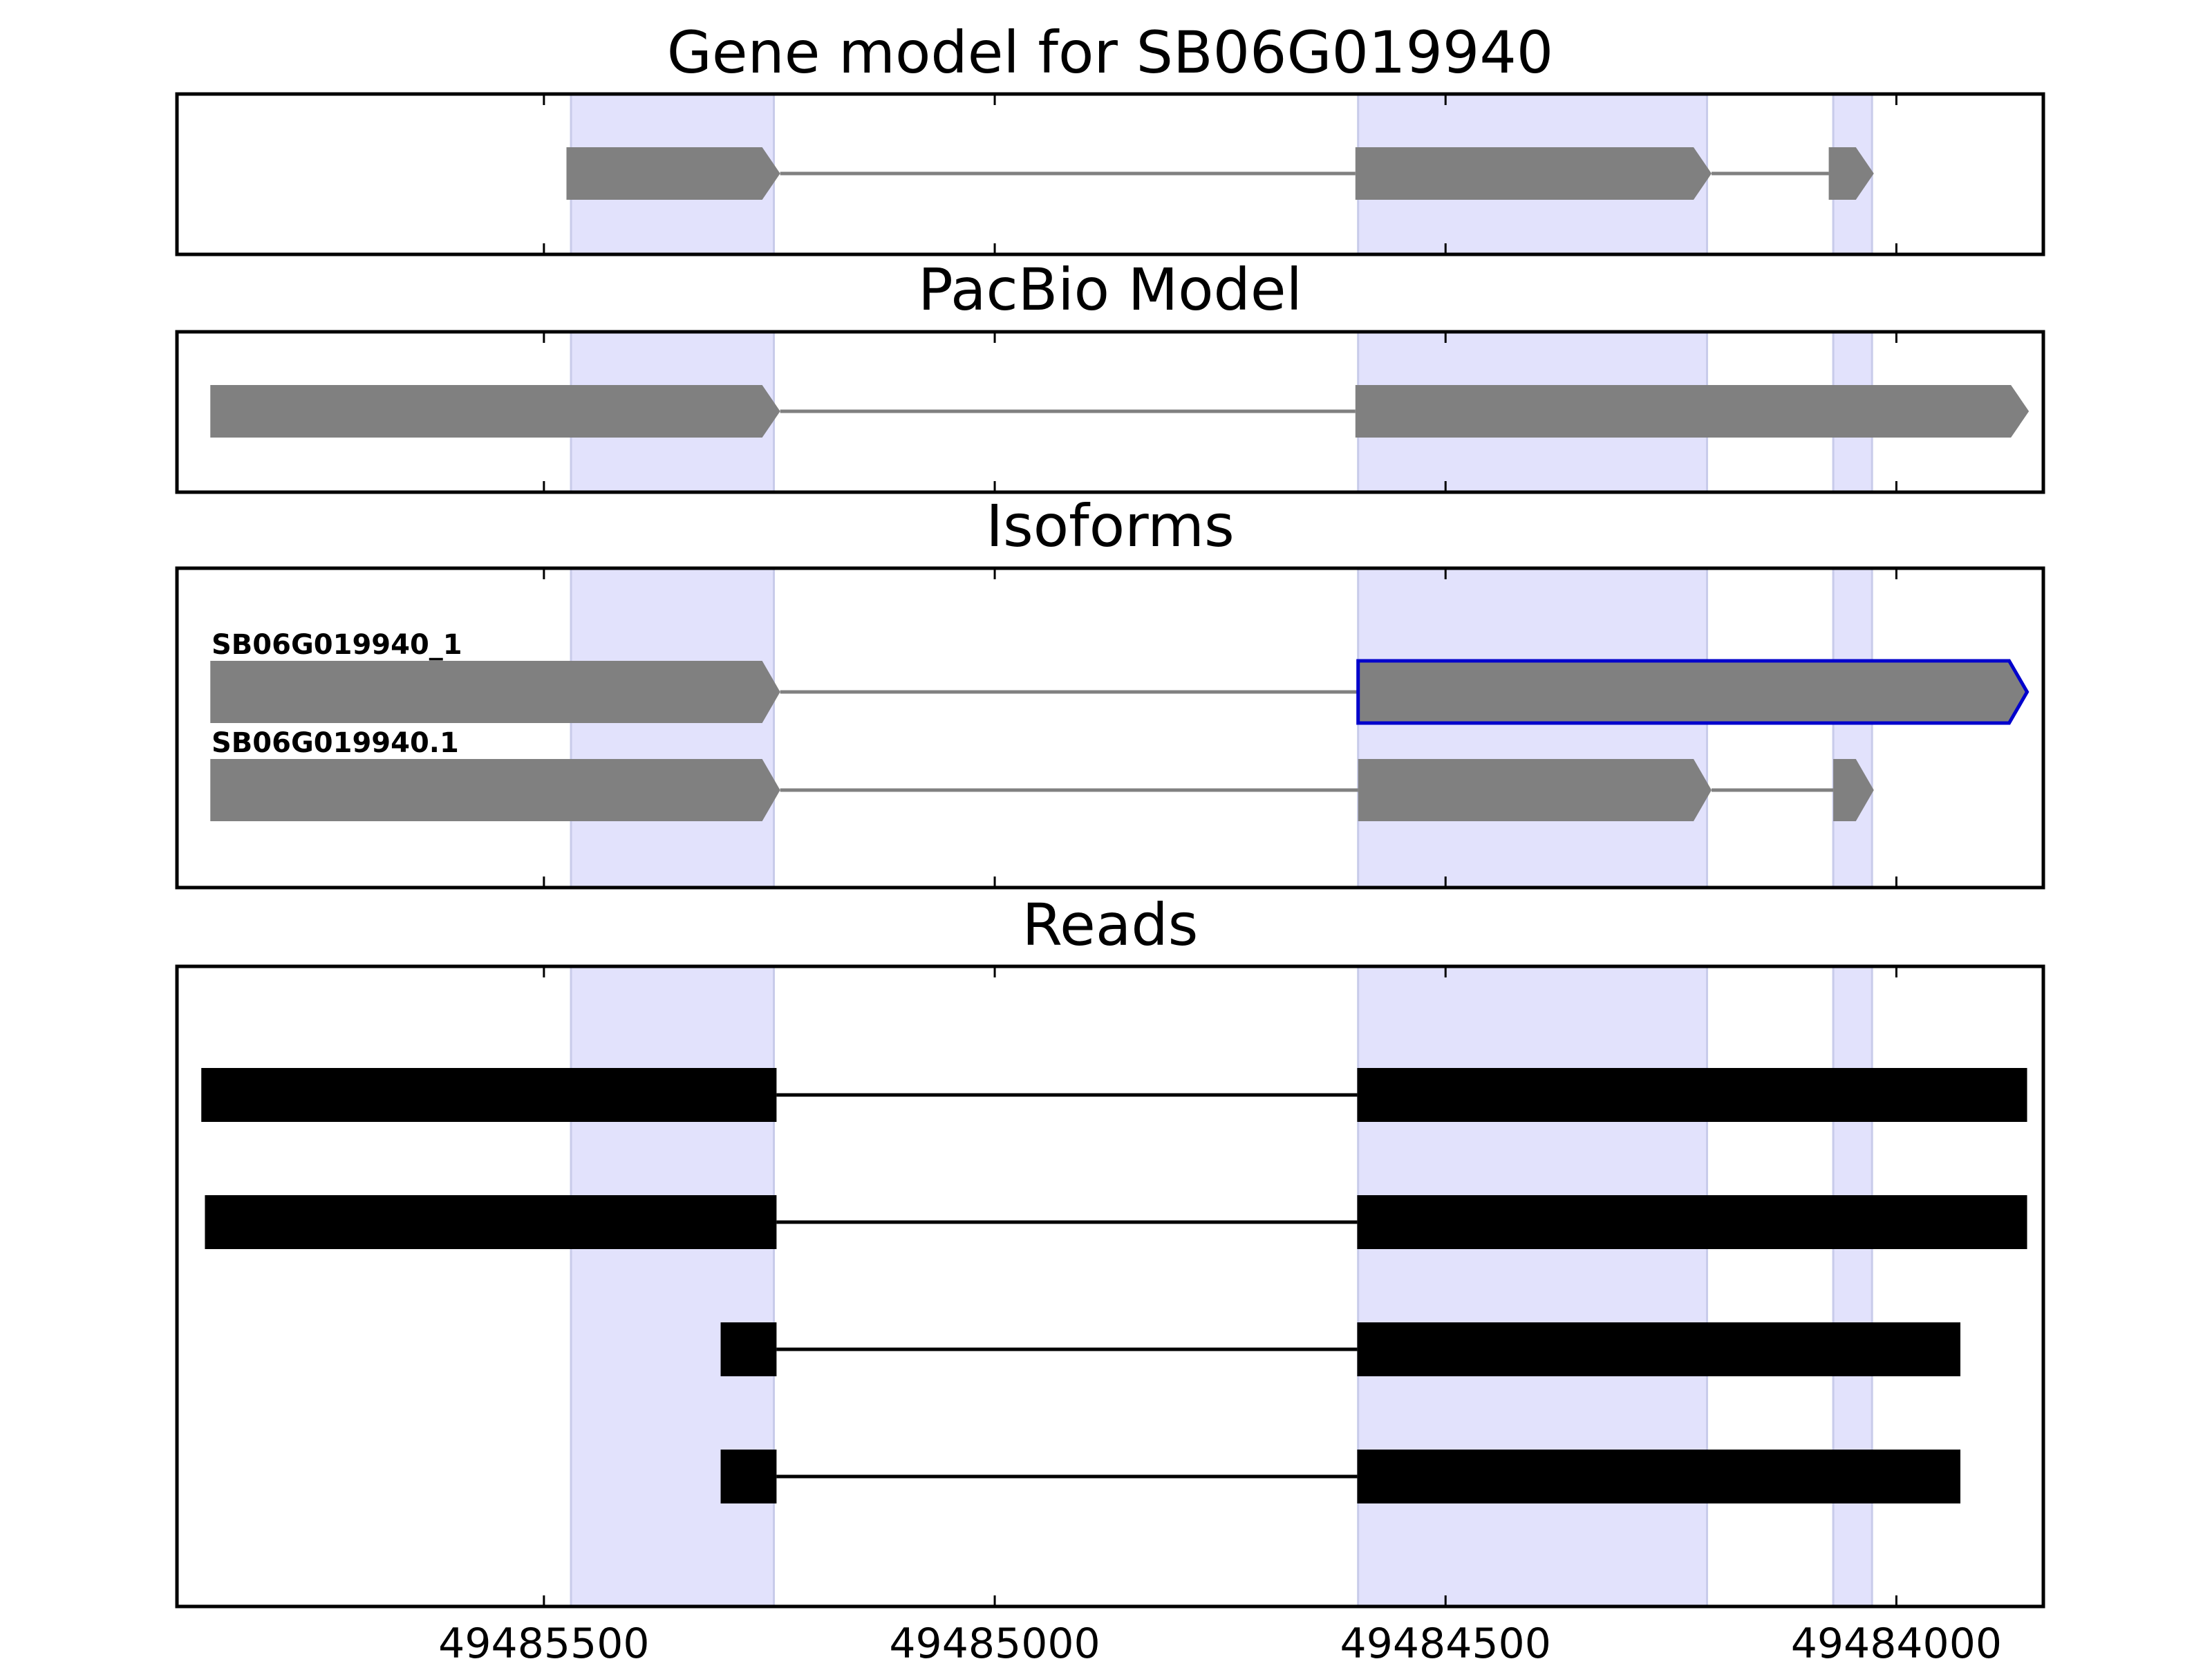 This screenshot has width=2212, height=1659. Describe the element at coordinates (335, 743) in the screenshot. I see `isoform-label: SB06G019940.1` at that location.